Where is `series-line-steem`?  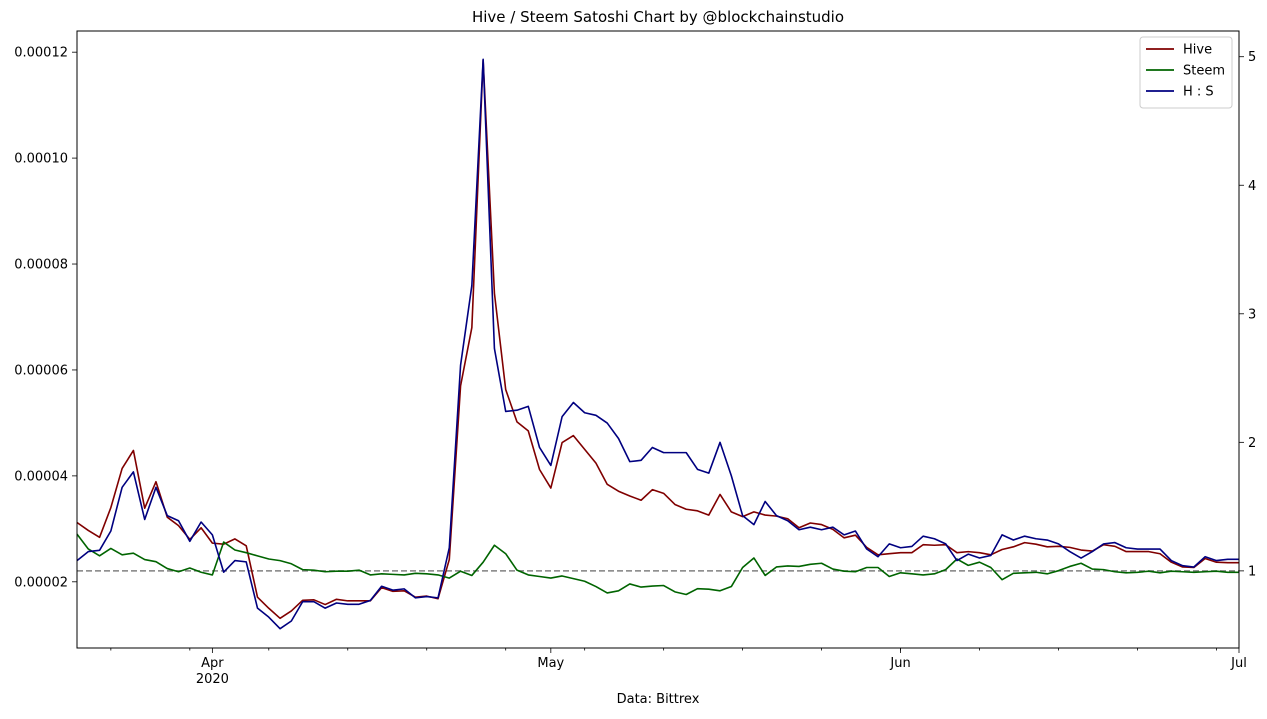
series-line-steem is located at coordinates (657, 564).